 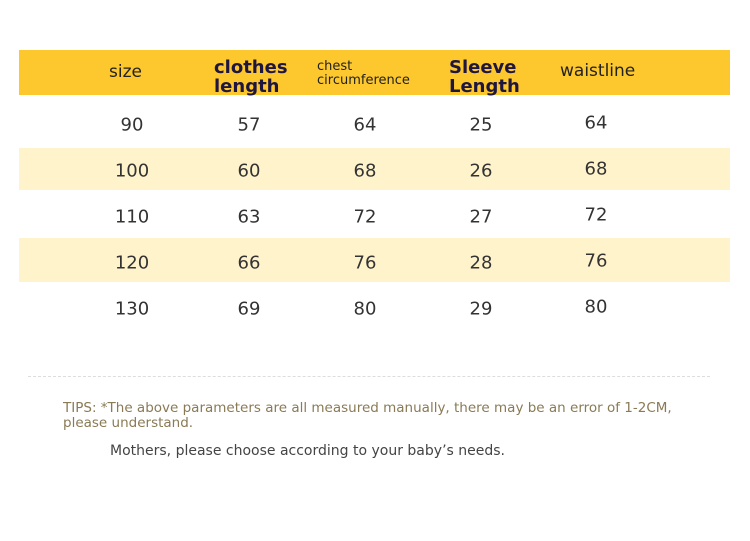 What do you see at coordinates (249, 263) in the screenshot?
I see `table-cell: 66` at bounding box center [249, 263].